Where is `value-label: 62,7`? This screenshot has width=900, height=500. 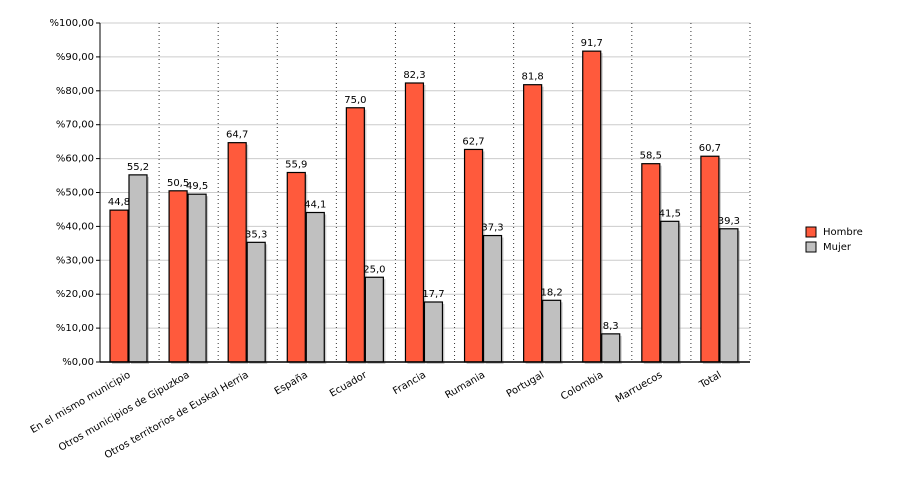
value-label: 62,7 is located at coordinates (473, 141).